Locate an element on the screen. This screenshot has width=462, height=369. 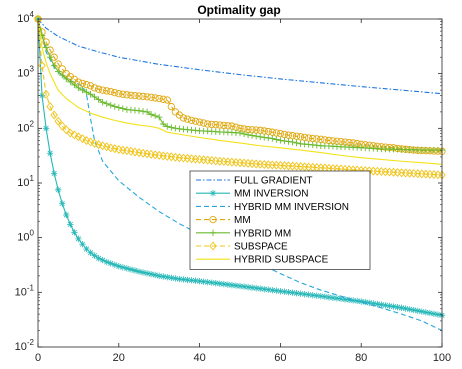
legend-item: HYBRID MM INVERSION is located at coordinates (272, 207).